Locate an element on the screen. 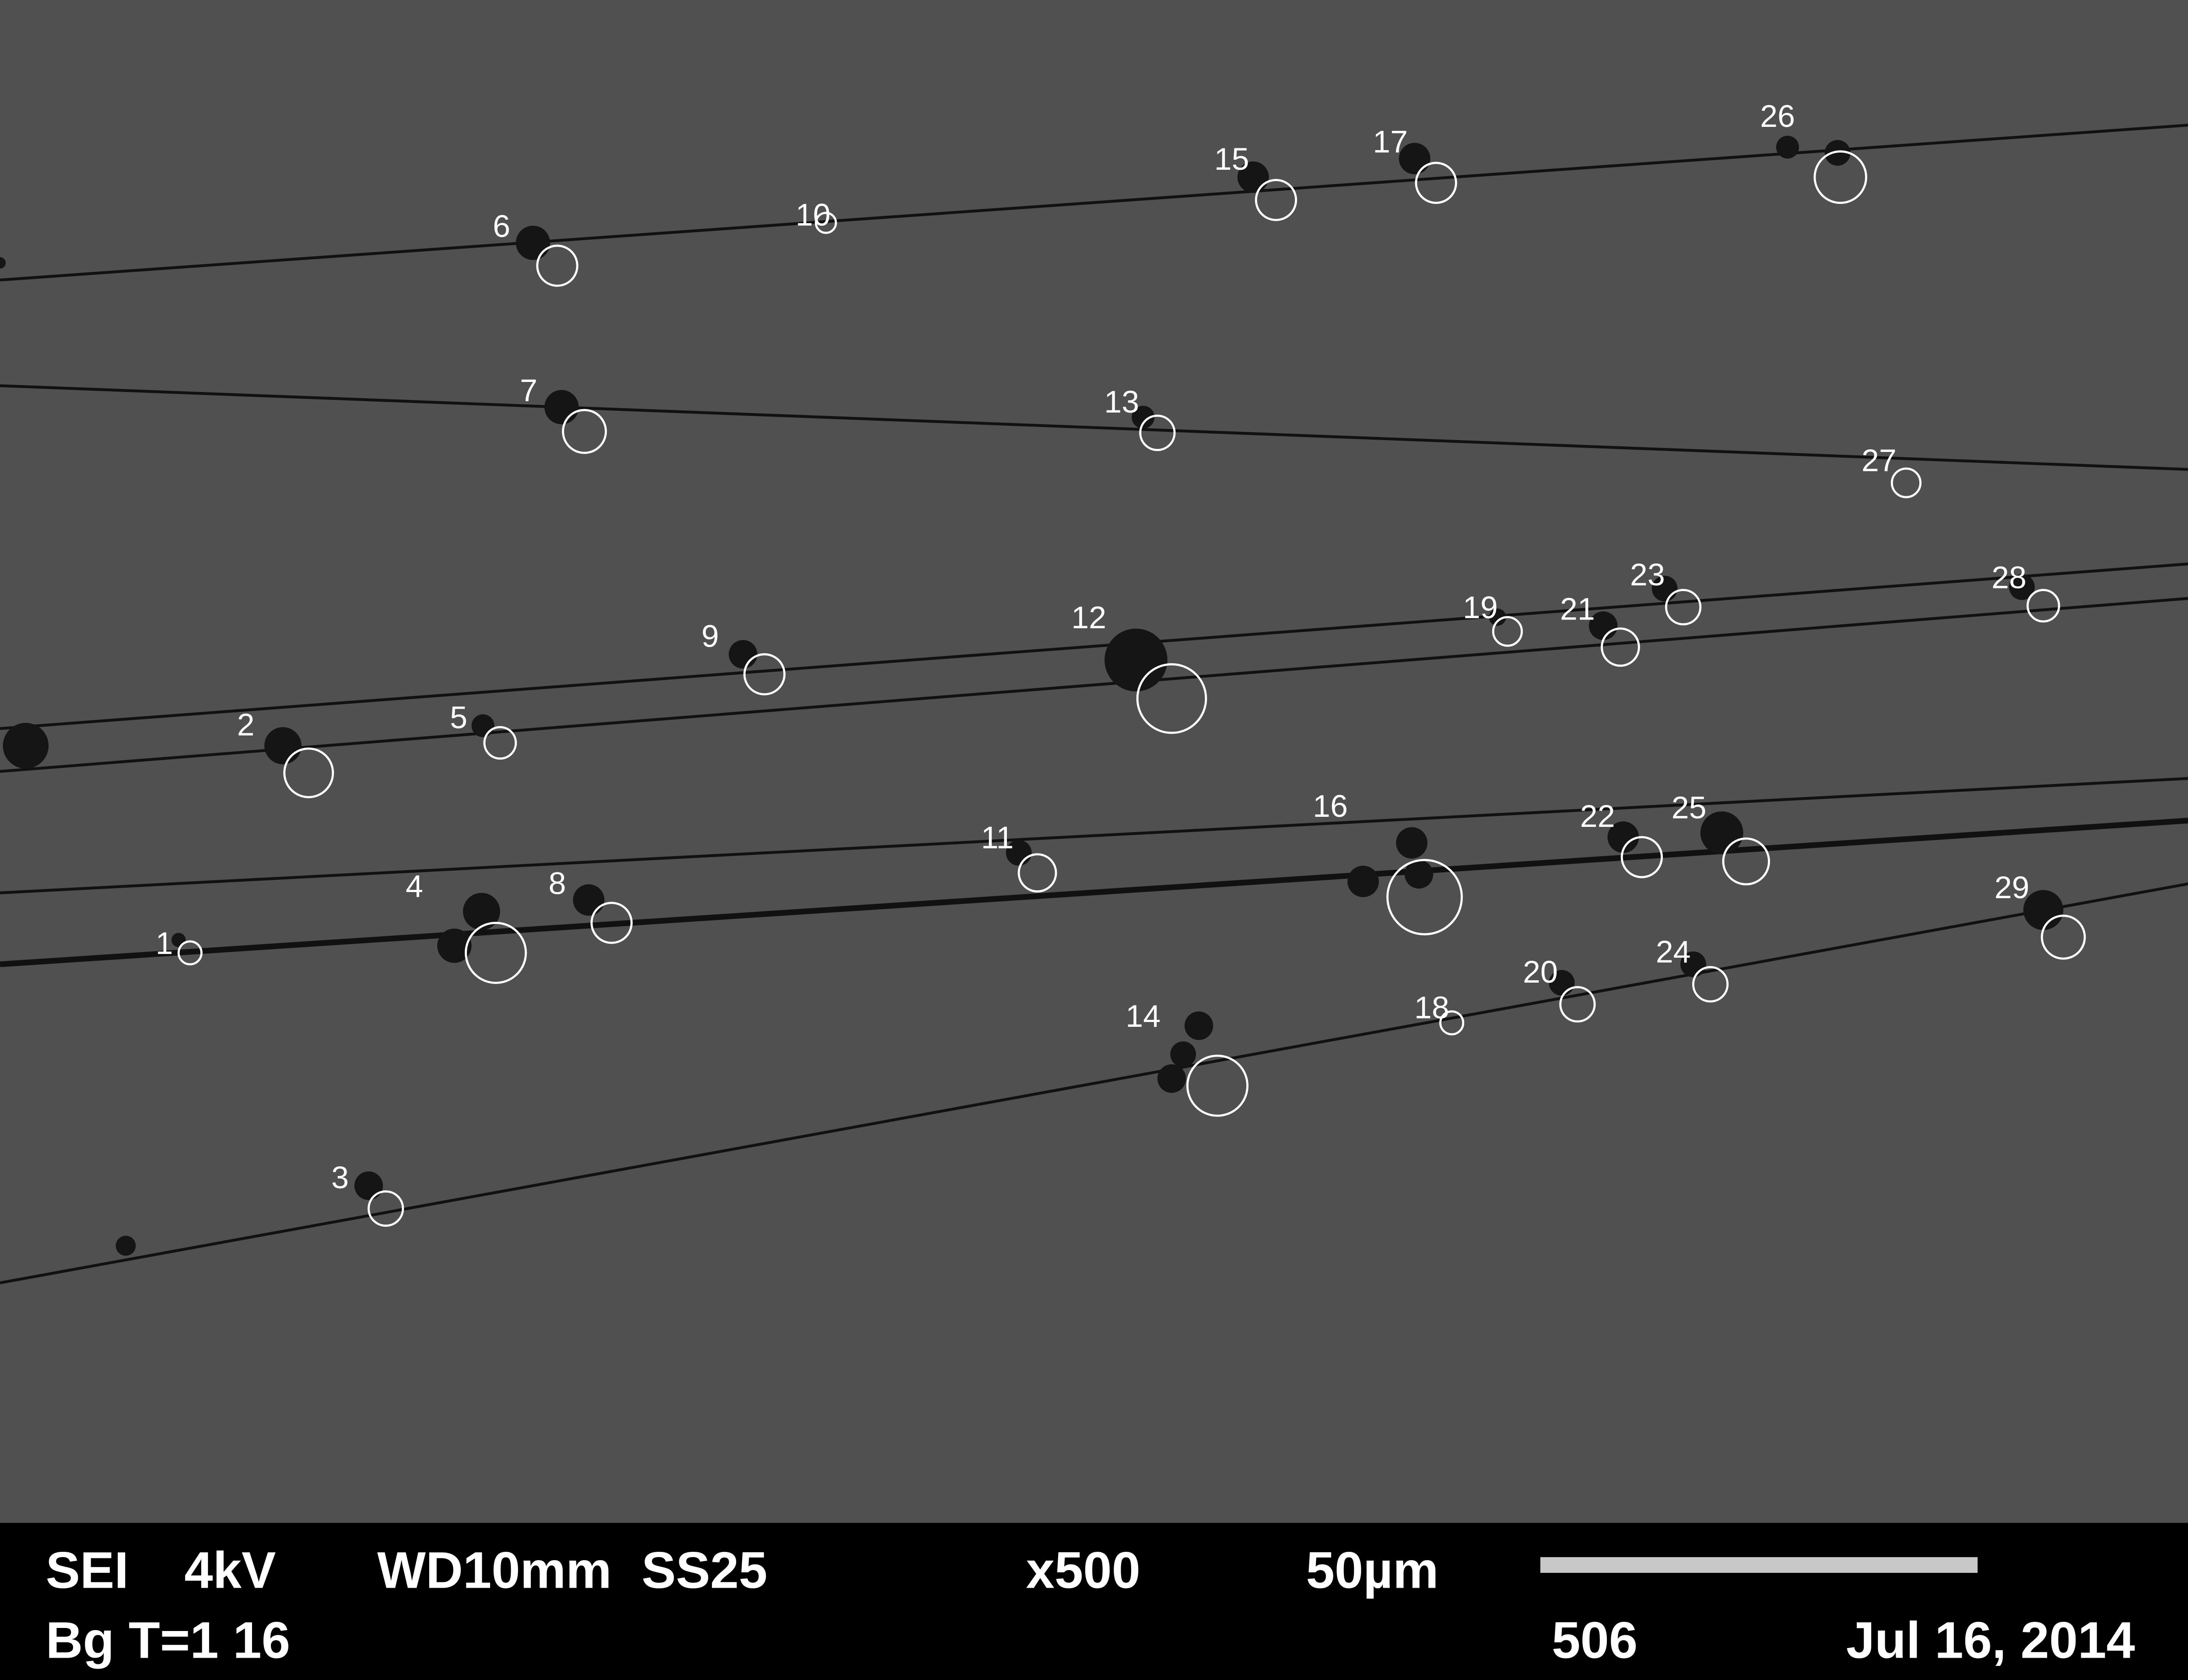  detector: Bg T=1 16 is located at coordinates (168, 1640).